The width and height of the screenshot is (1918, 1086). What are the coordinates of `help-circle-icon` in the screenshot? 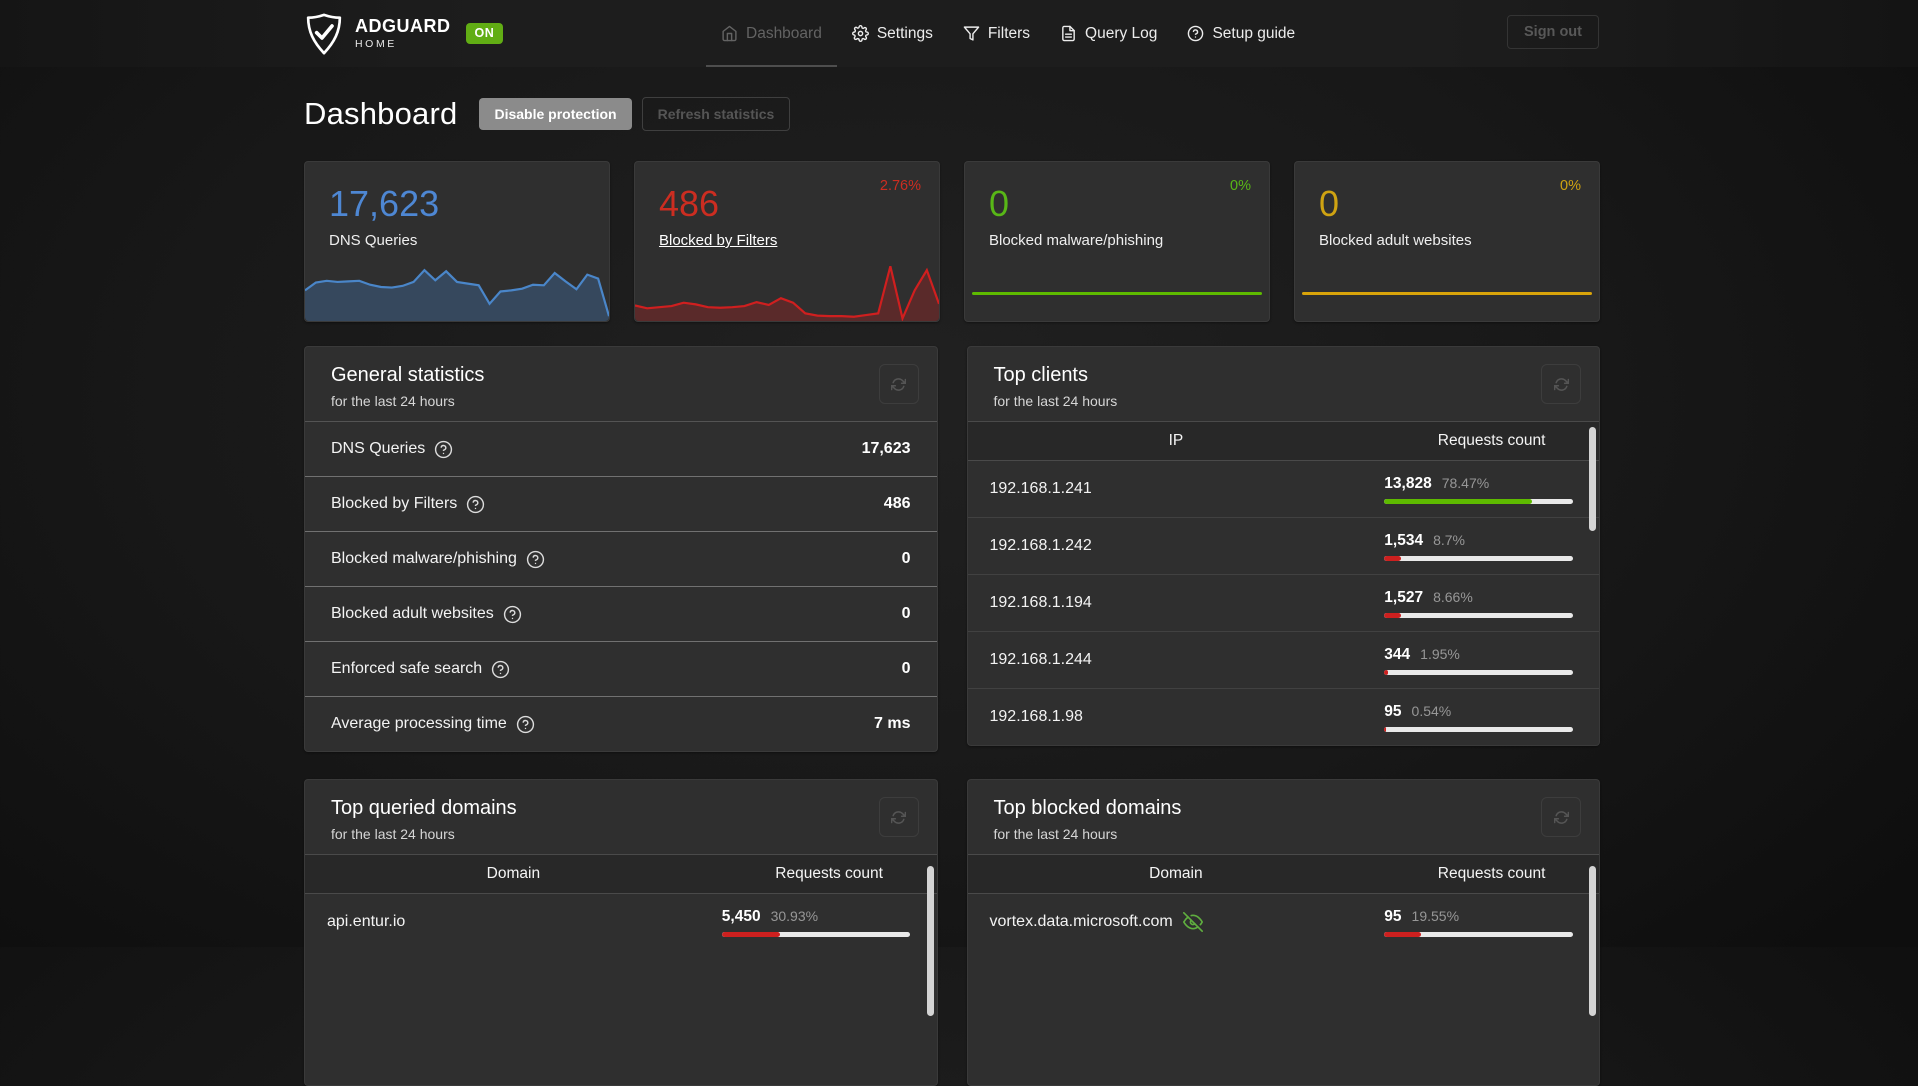 It's located at (1195, 33).